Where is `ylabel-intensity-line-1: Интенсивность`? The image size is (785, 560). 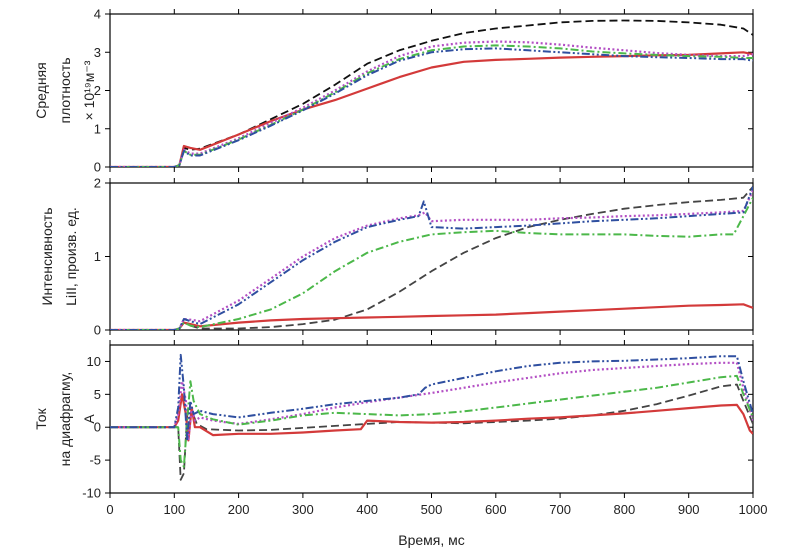
ylabel-intensity-line-1: Интенсивность is located at coordinates (47, 256).